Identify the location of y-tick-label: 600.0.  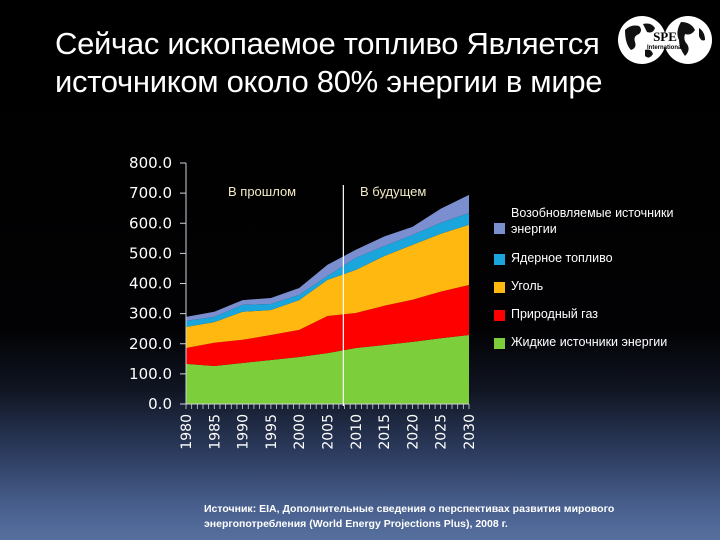
(150, 223).